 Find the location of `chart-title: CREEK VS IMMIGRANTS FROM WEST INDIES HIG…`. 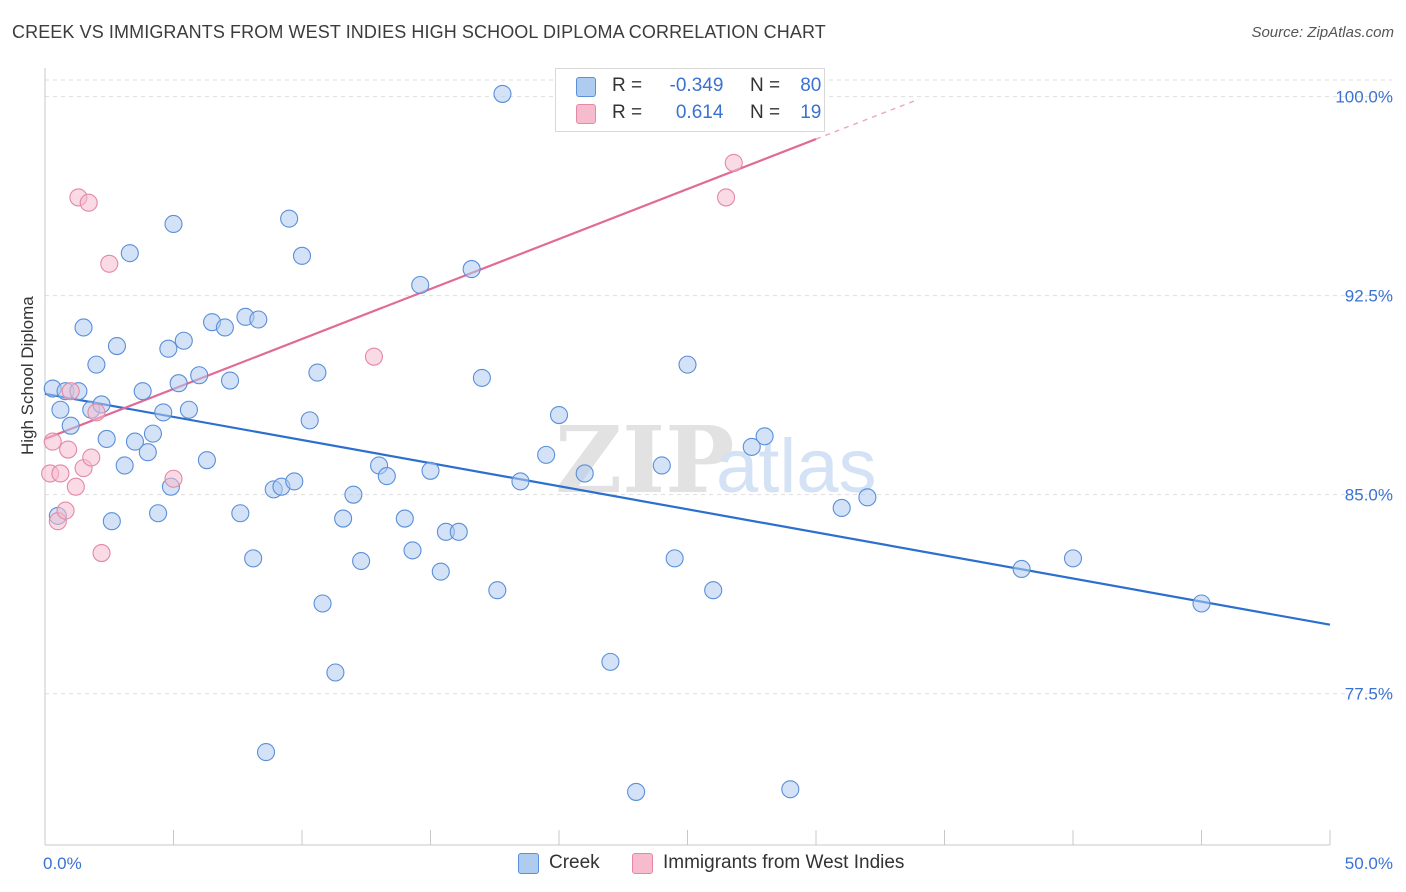

chart-title: CREEK VS IMMIGRANTS FROM WEST INDIES HIG… is located at coordinates (419, 32).